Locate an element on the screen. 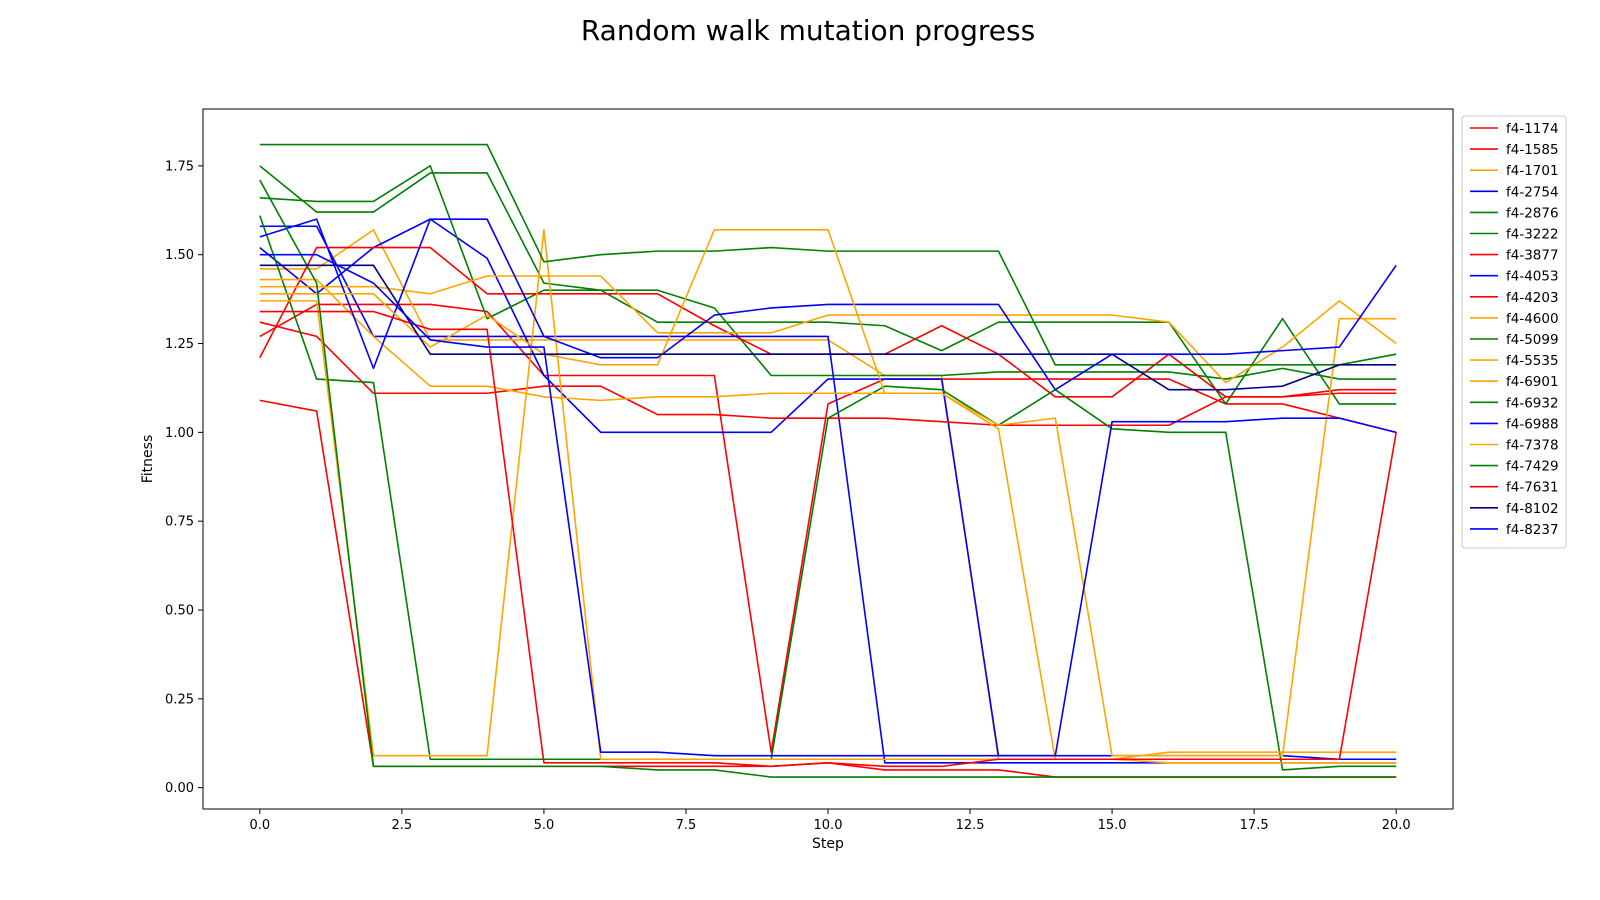 The image size is (1600, 900). legend-label-f4-1701: f4-1701 is located at coordinates (1532, 171).